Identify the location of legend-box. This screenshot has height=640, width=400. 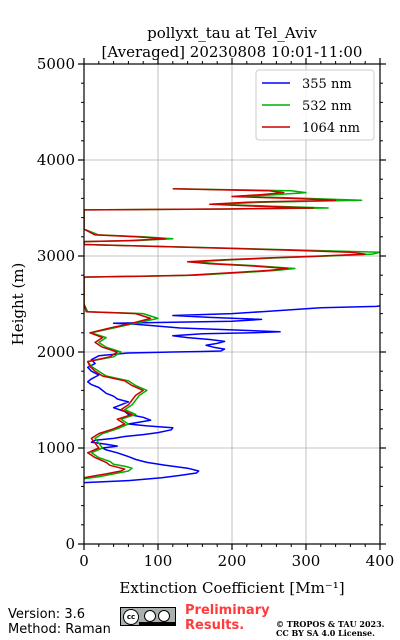
(315, 105).